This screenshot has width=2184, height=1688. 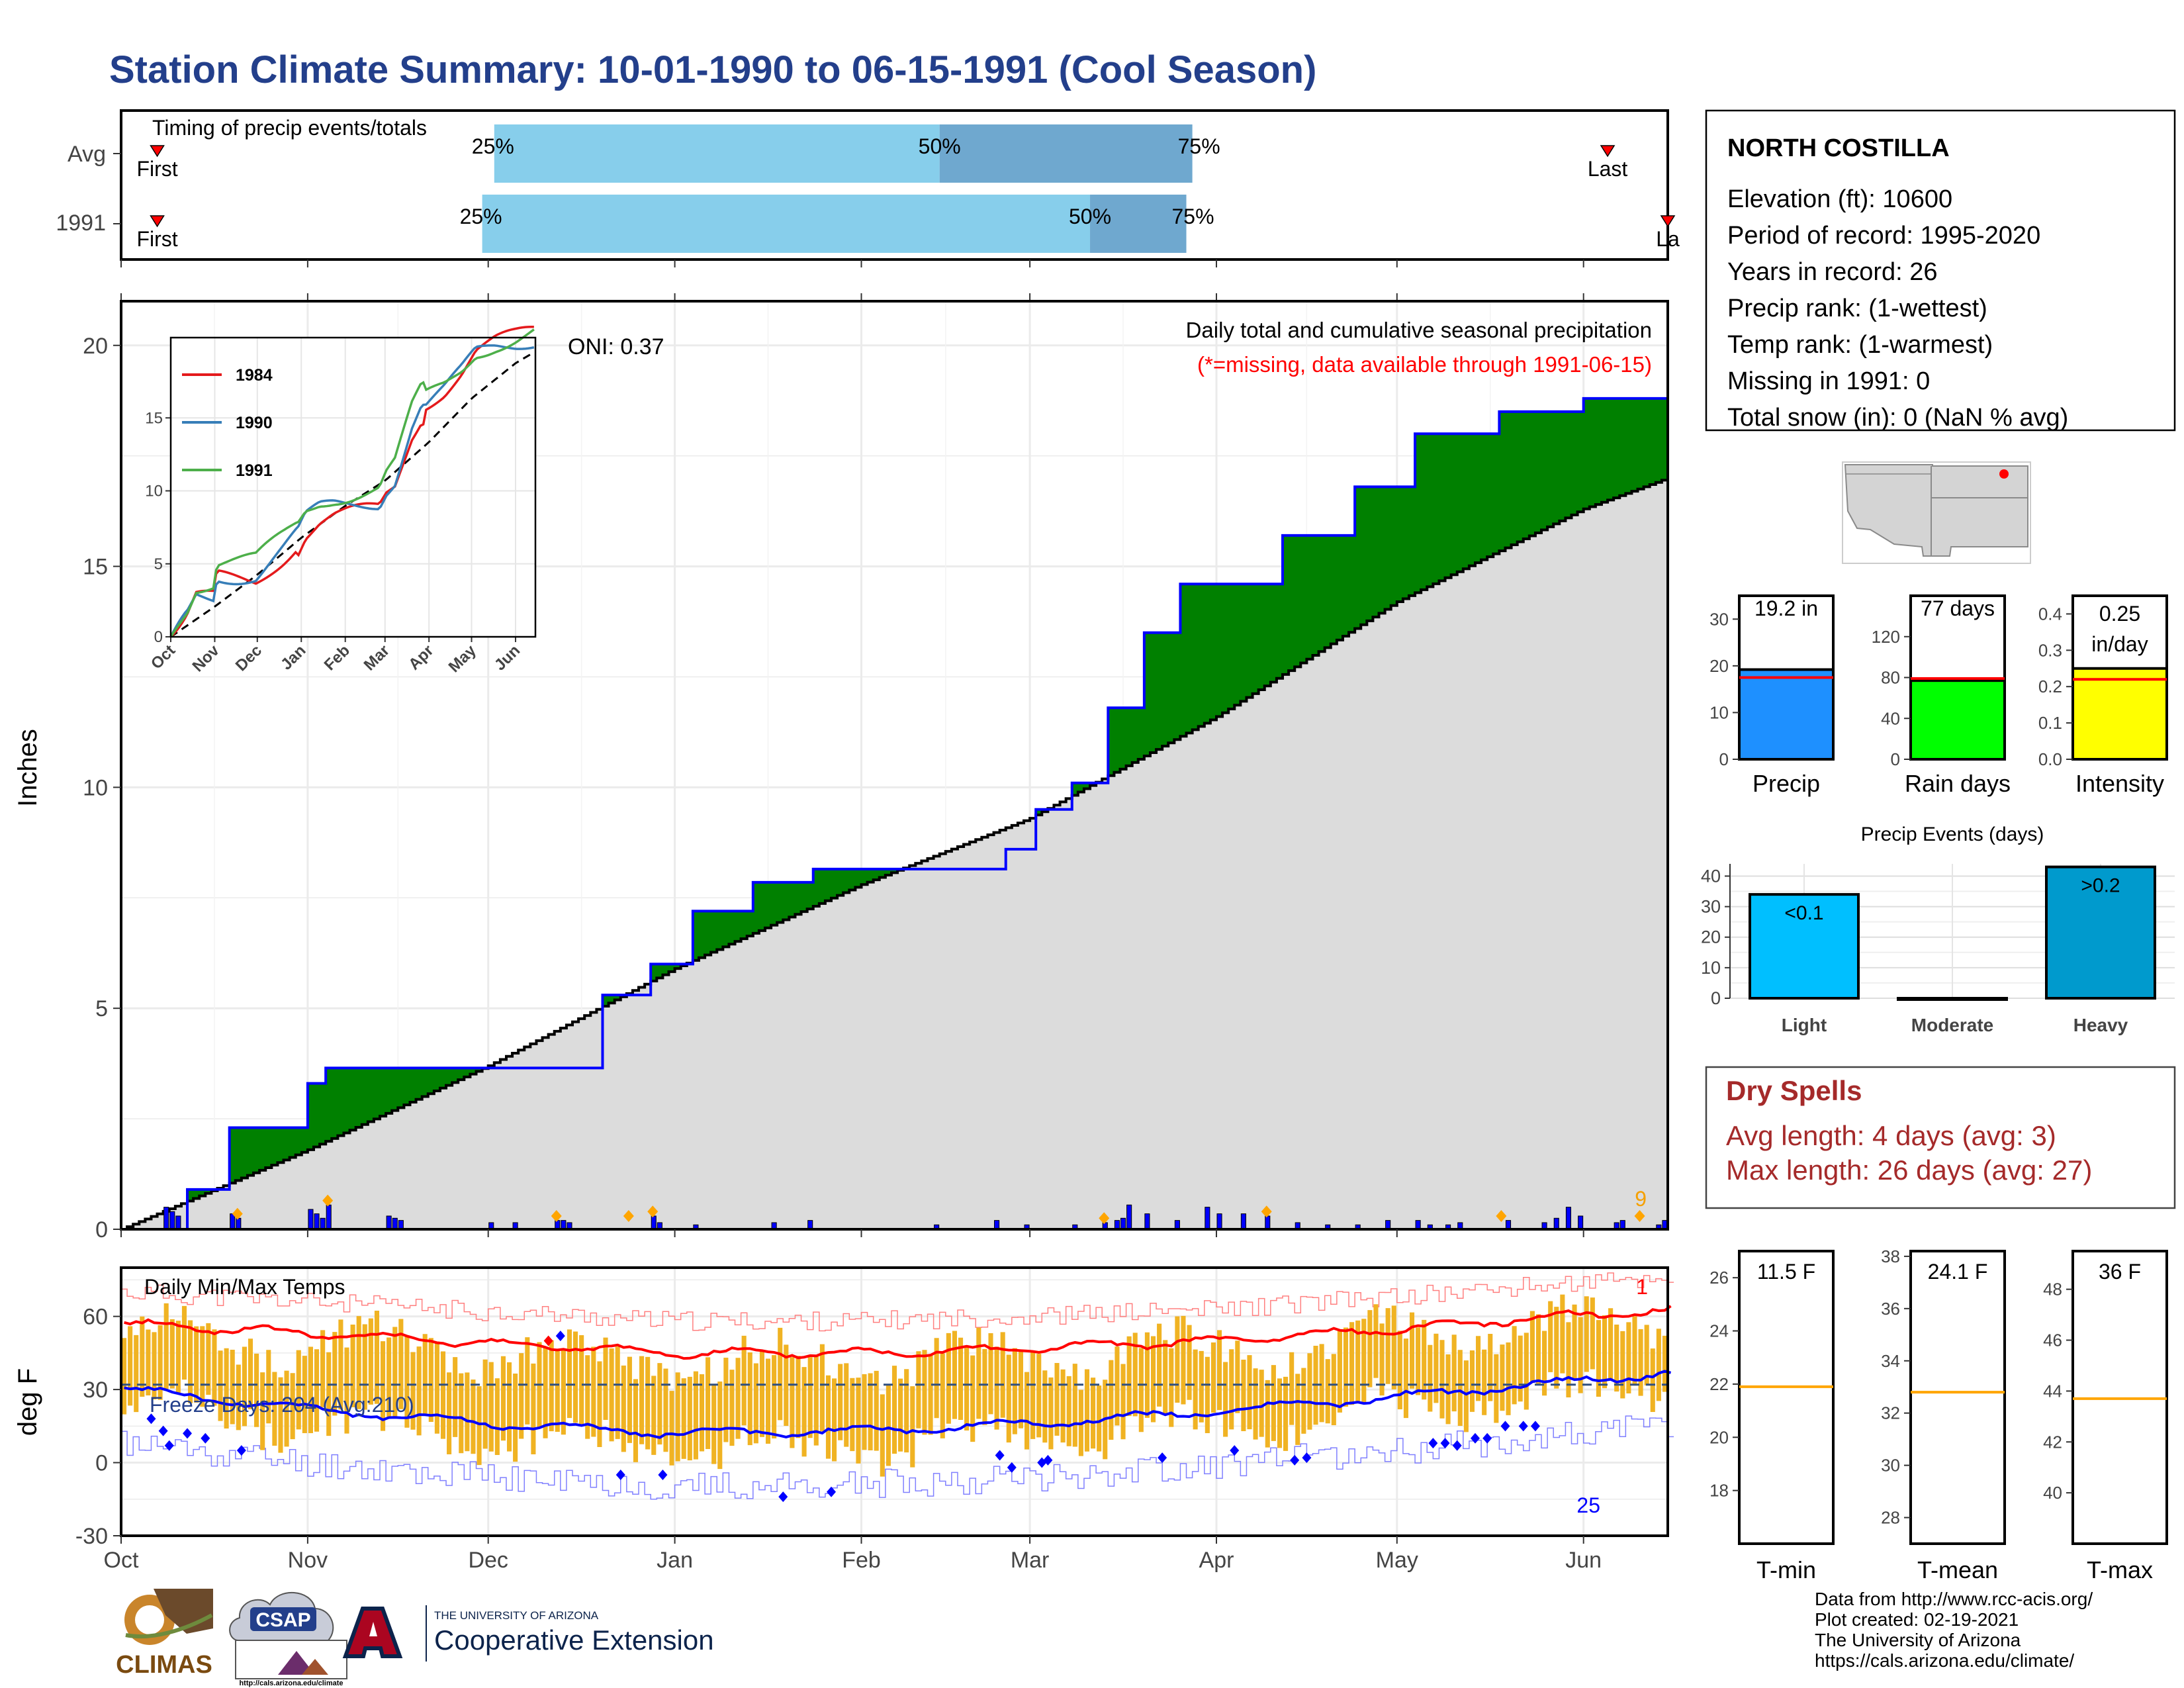 I want to click on climas-logo-text: CLIMAS, so click(x=164, y=1665).